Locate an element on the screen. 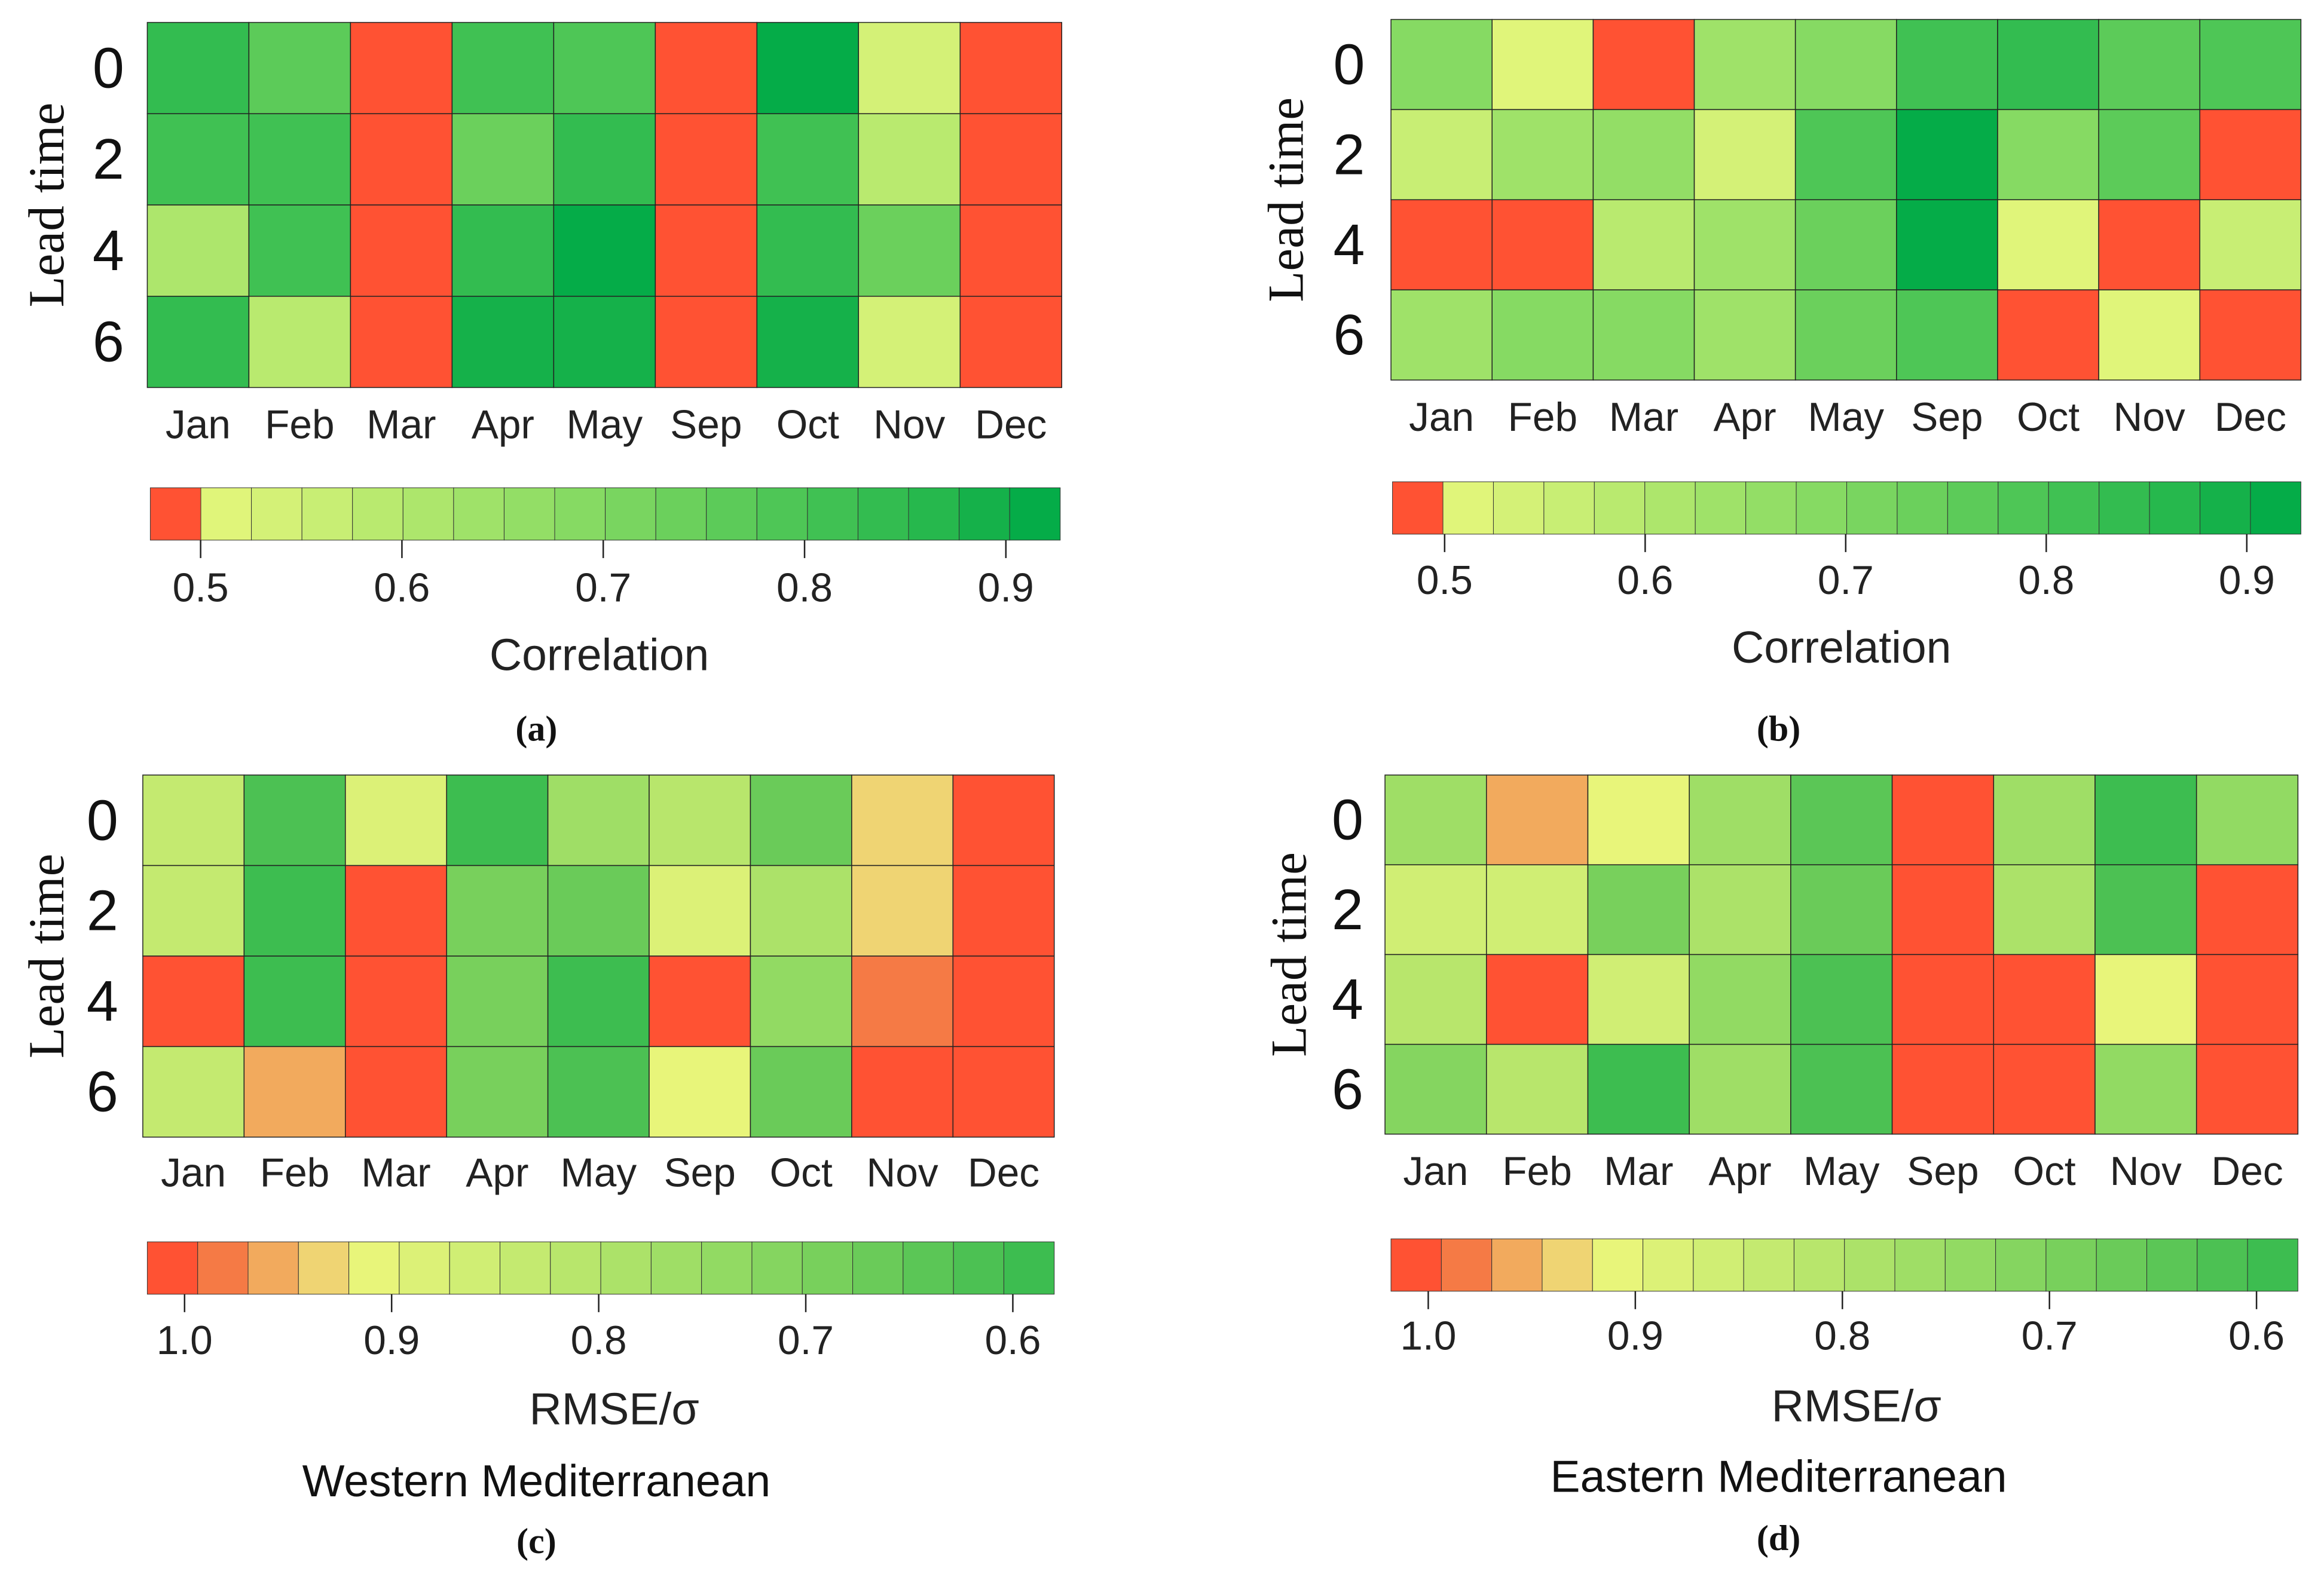 Image resolution: width=2324 pixels, height=1571 pixels. month-label: May is located at coordinates (1846, 417).